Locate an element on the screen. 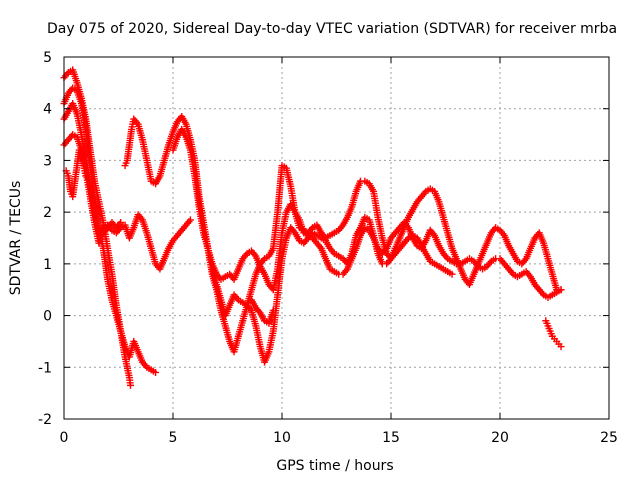  y-tick-label: 5 is located at coordinates (47, 58).